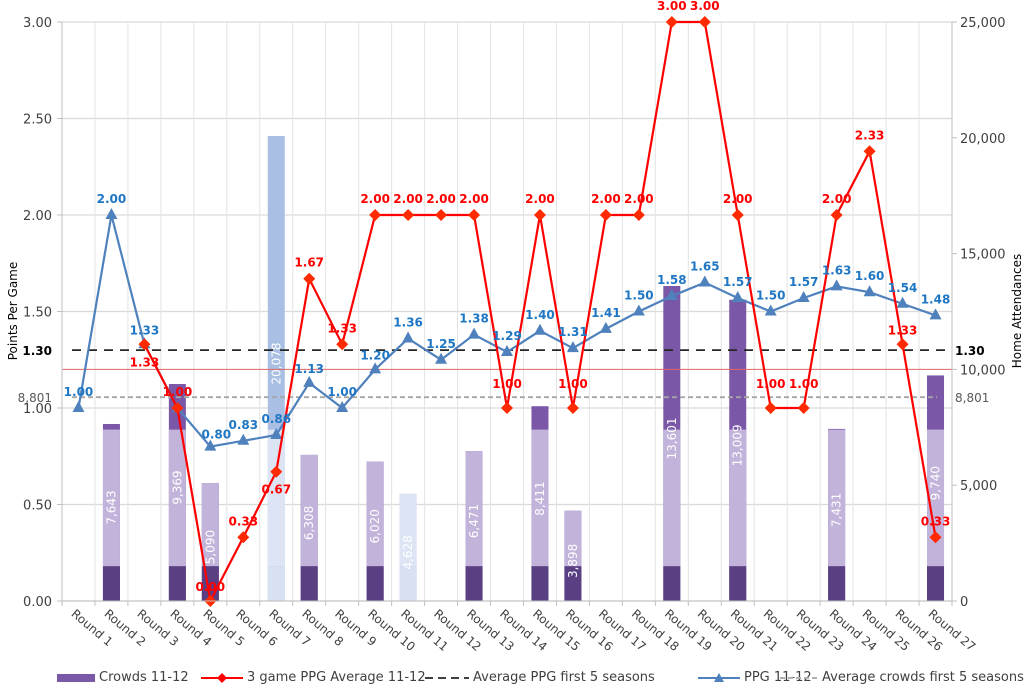  What do you see at coordinates (837, 270) in the screenshot?
I see `ppg-data-label: 1.63` at bounding box center [837, 270].